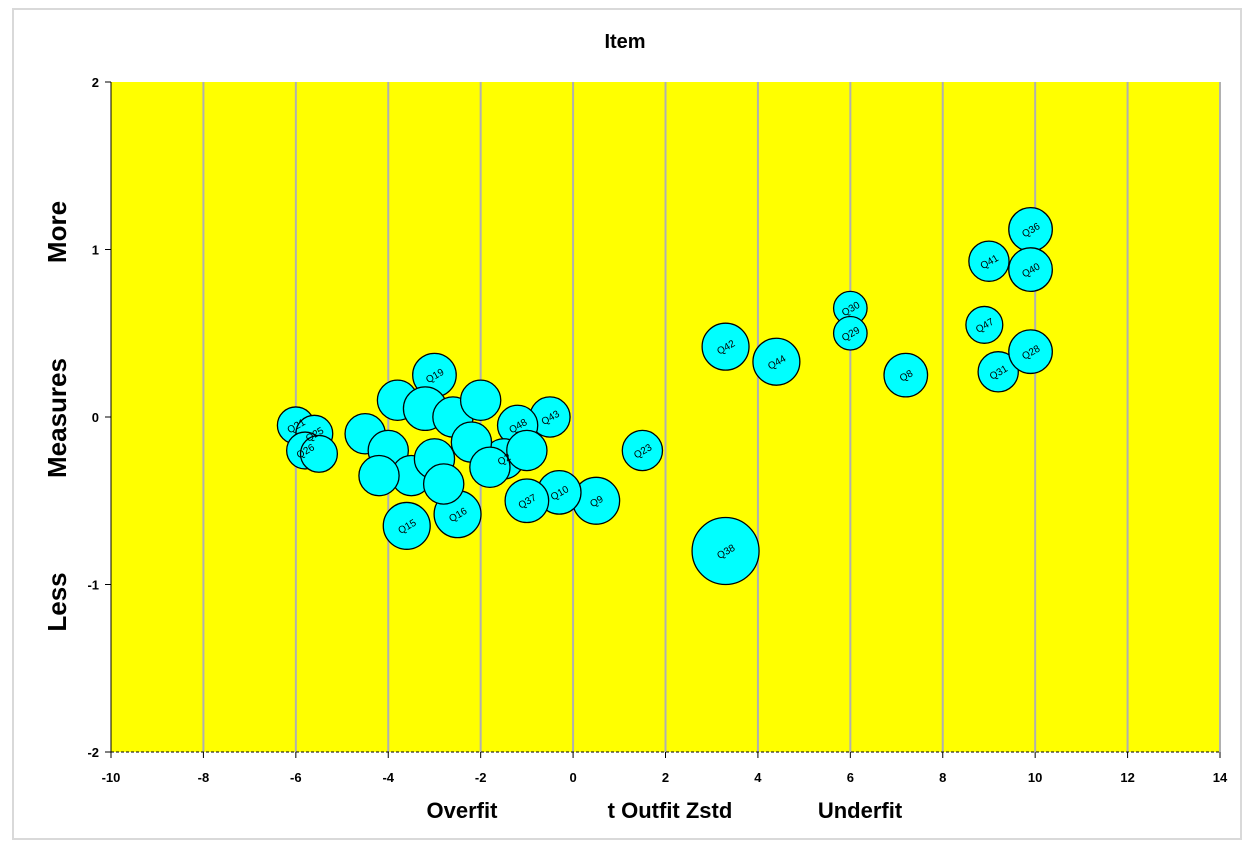 This screenshot has height=848, width=1250. I want to click on x-tick-label: 0, so click(572, 777).